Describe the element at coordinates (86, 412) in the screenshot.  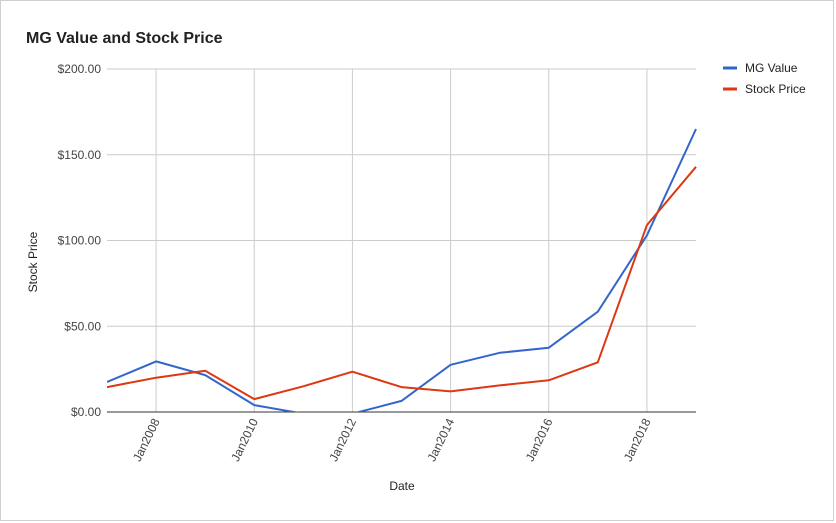
I see `y-tick-label: $0.00` at that location.